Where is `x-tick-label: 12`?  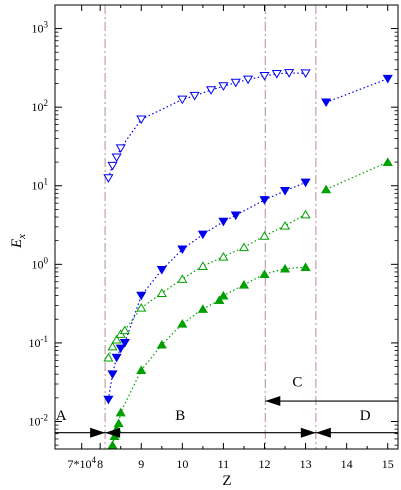
x-tick-label: 12 is located at coordinates (264, 464).